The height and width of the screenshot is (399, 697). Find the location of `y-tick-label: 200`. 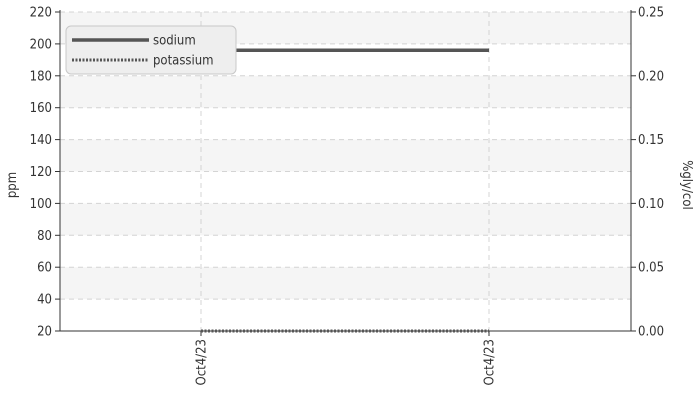

y-tick-label: 200 is located at coordinates (41, 44).